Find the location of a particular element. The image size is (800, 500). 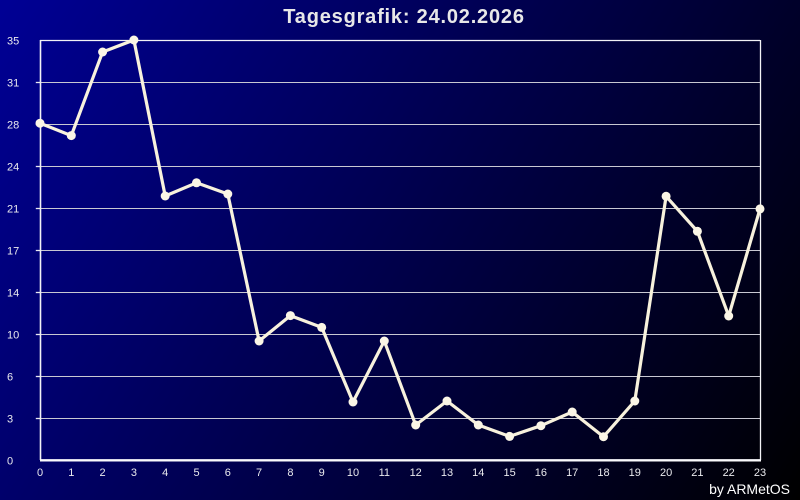

svg-text: 31 is located at coordinates (13, 84).